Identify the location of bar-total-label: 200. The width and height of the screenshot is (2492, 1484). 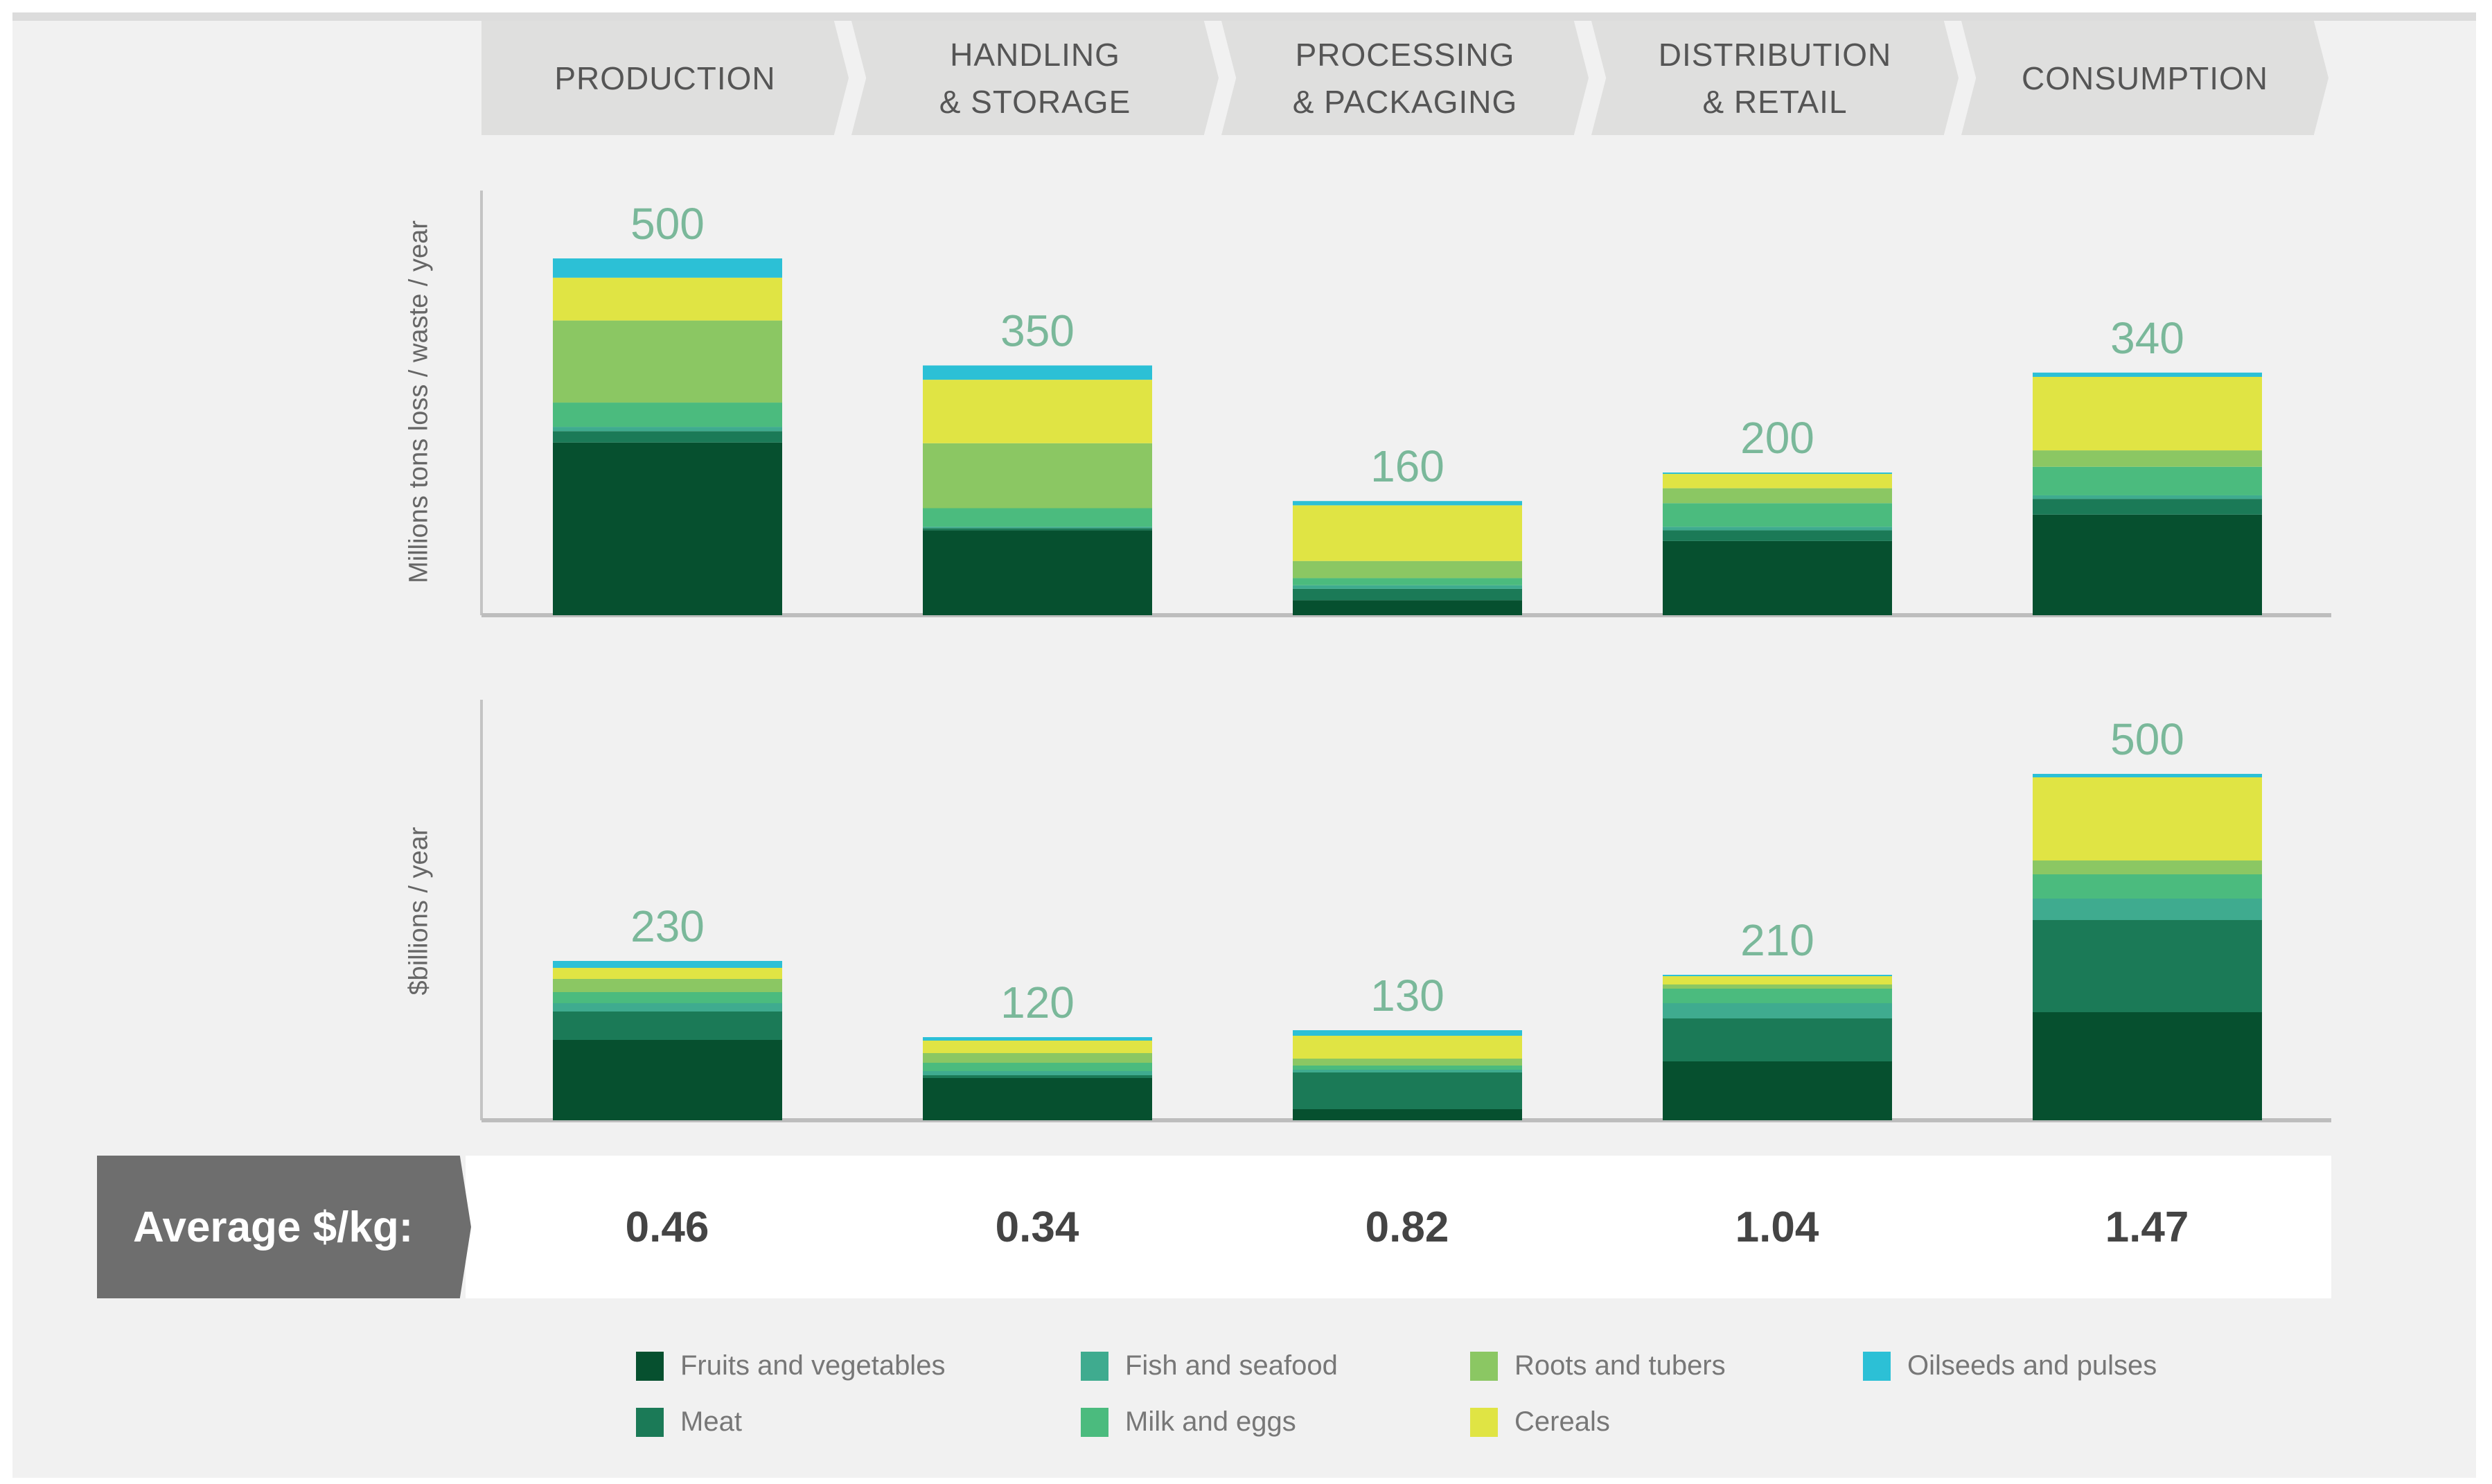
(1777, 438).